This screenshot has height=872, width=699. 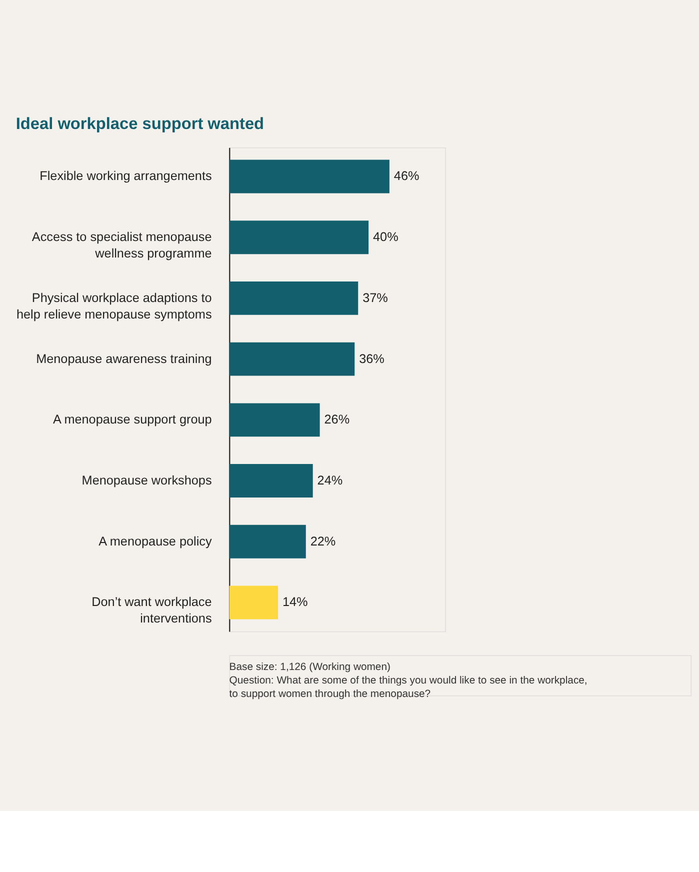 I want to click on data-label: 24%, so click(x=330, y=481).